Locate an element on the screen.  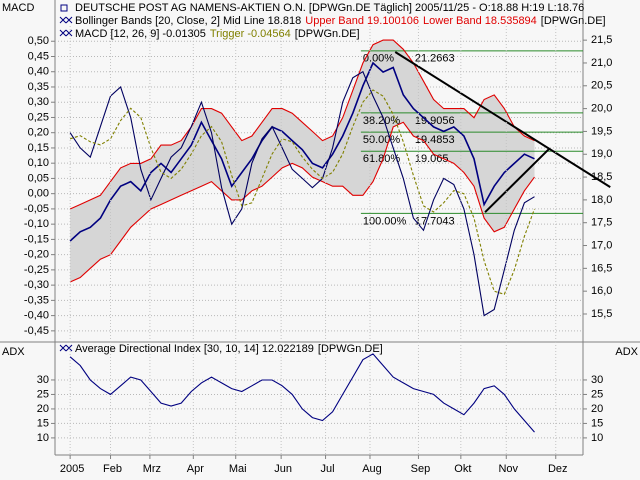
y-tick-label: 0,25 is located at coordinates (38, 117).